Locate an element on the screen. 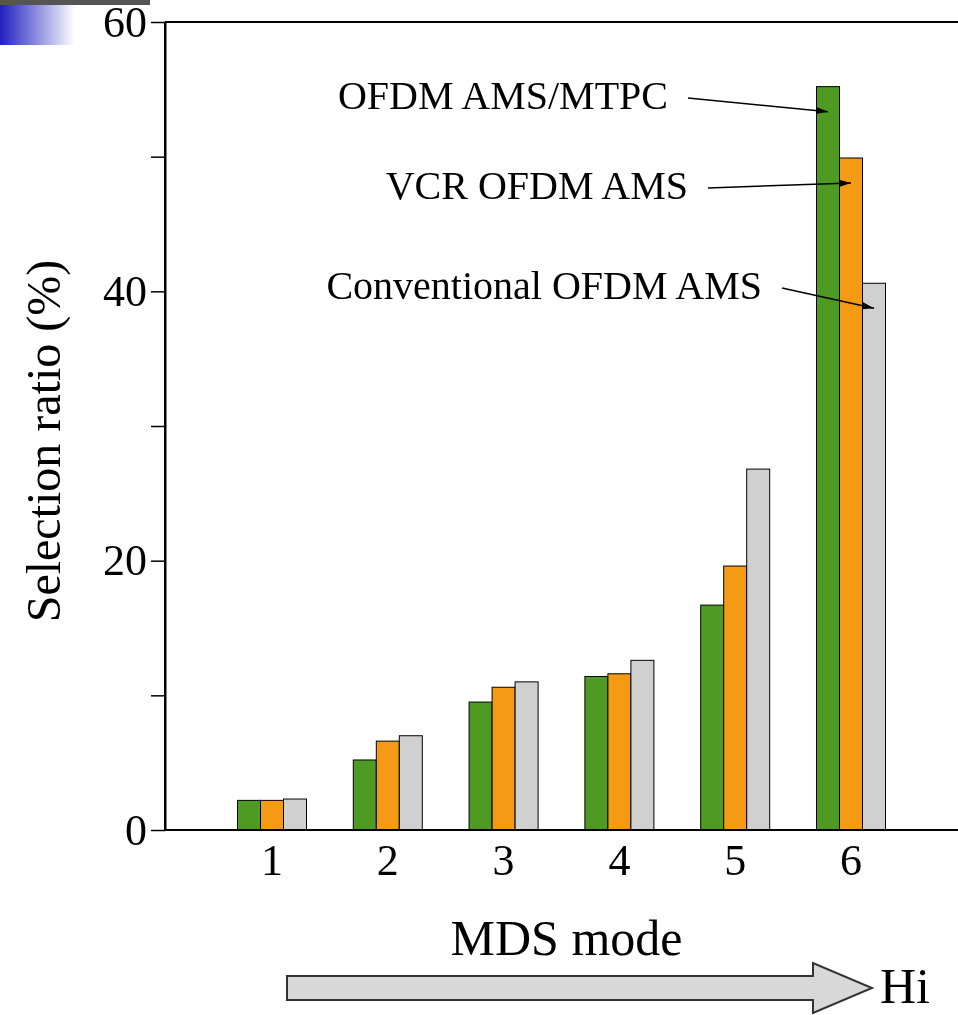 This screenshot has height=1015, width=958. x-tick-label: 3 is located at coordinates (503, 860).